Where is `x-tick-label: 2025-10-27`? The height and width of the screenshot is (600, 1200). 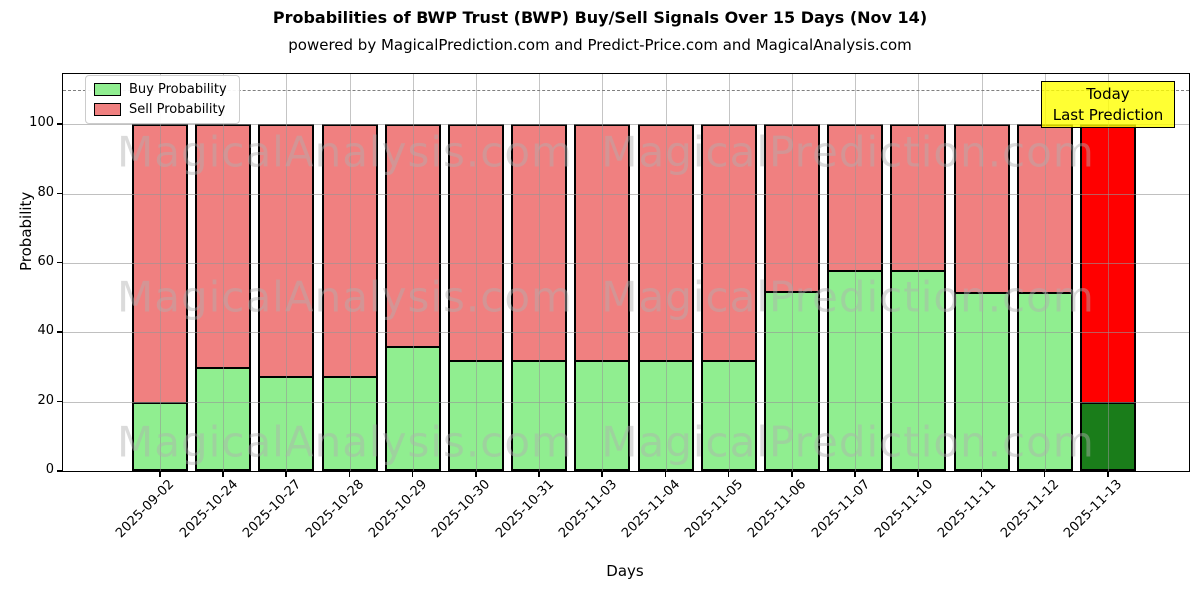 x-tick-label: 2025-10-27 is located at coordinates (272, 509).